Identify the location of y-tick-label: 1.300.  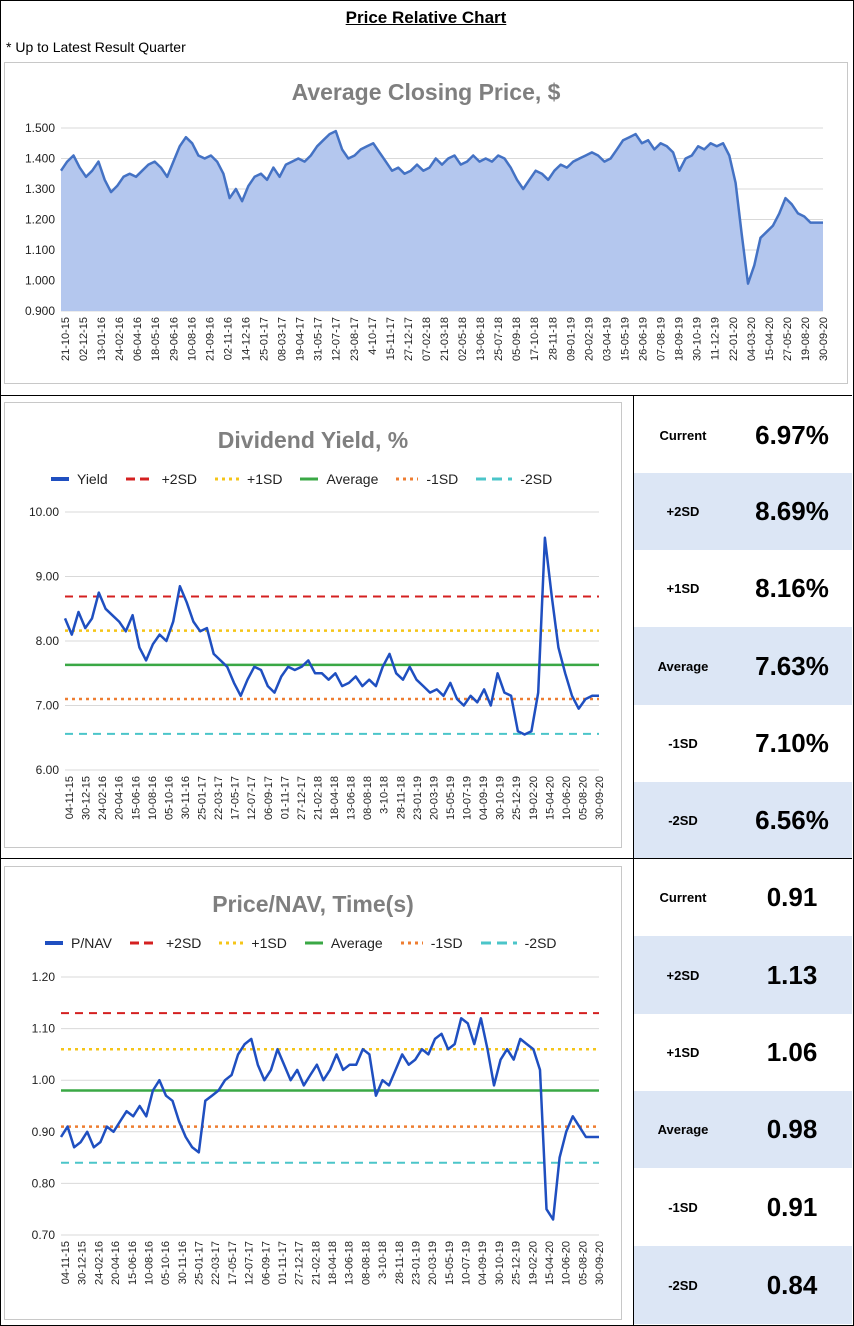
(40, 189).